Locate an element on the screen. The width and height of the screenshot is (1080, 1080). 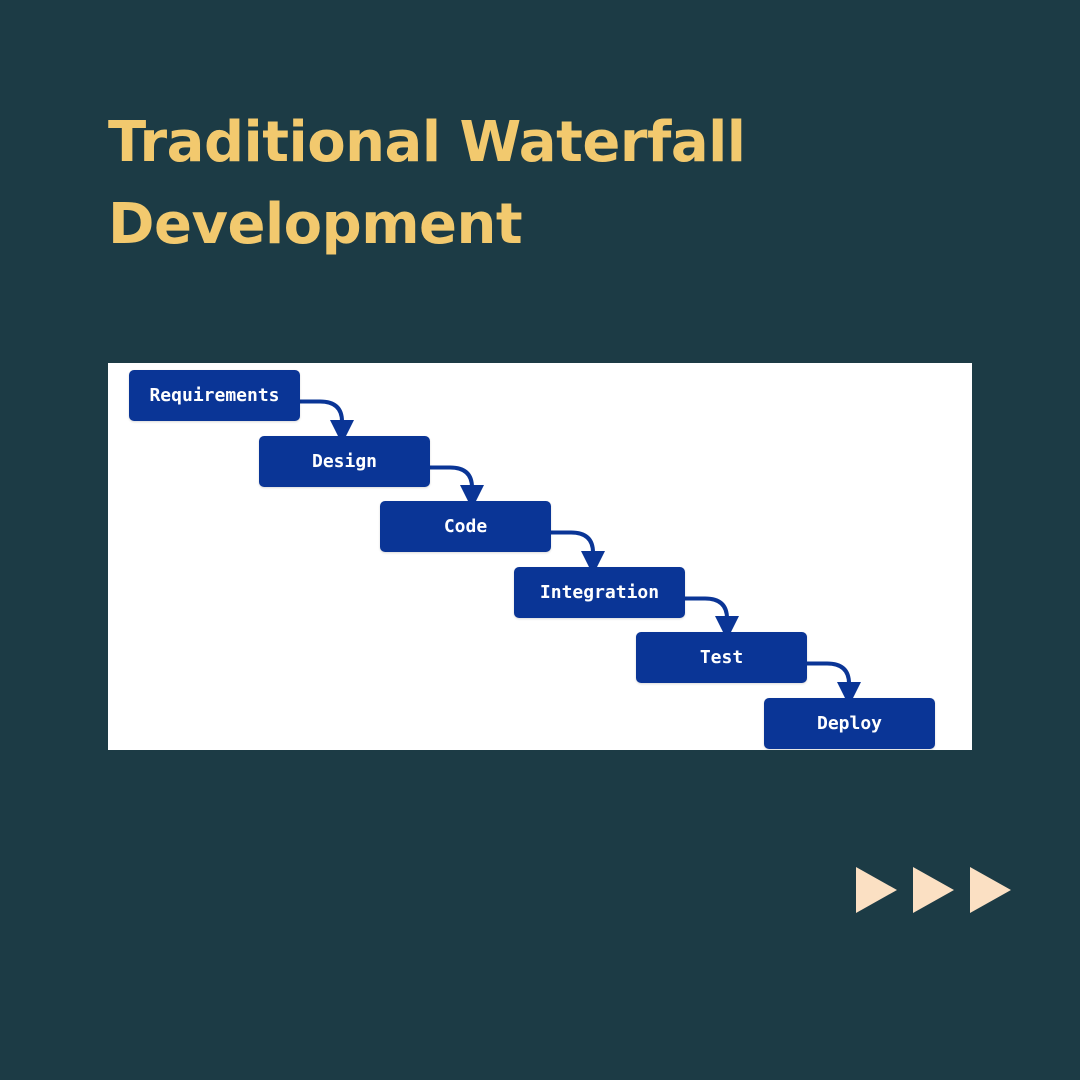
step-design: Design is located at coordinates (344, 461).